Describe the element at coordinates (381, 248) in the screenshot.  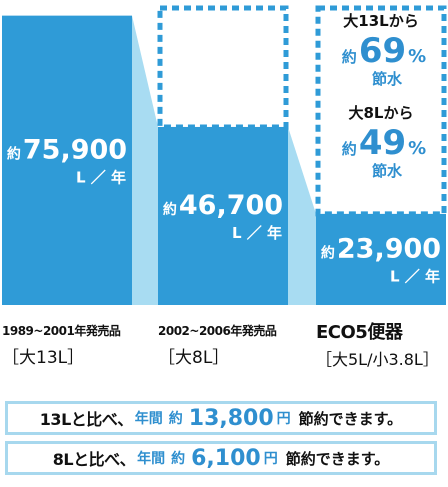
I see `bar-value-label: 約23,900` at that location.